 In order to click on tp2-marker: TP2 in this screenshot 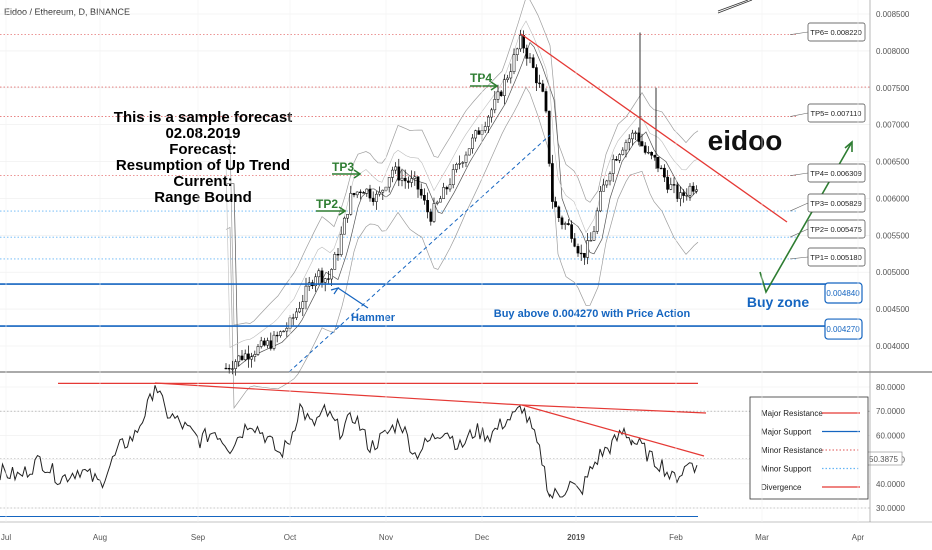, I will do `click(331, 206)`.